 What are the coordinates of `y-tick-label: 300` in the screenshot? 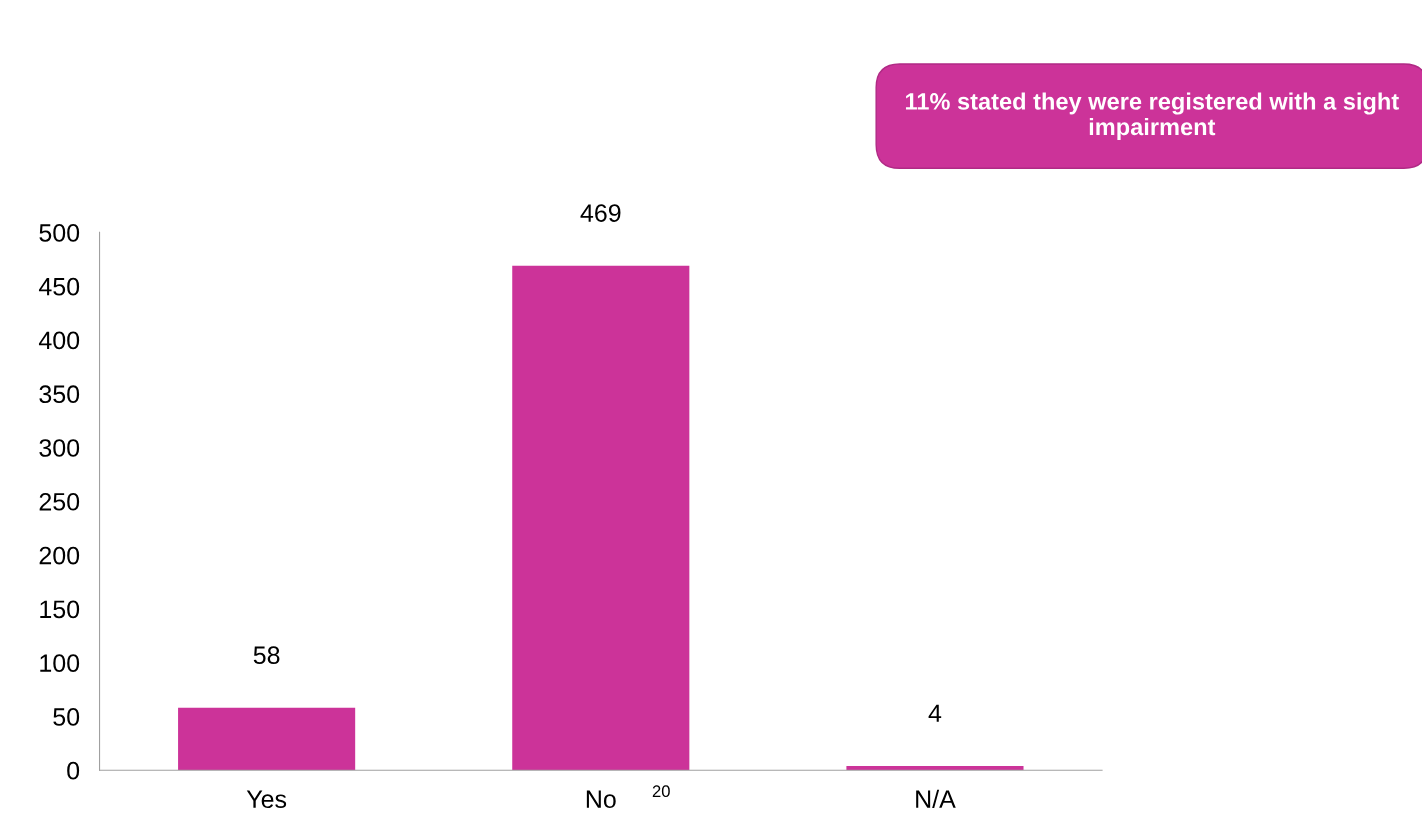 It's located at (59, 448).